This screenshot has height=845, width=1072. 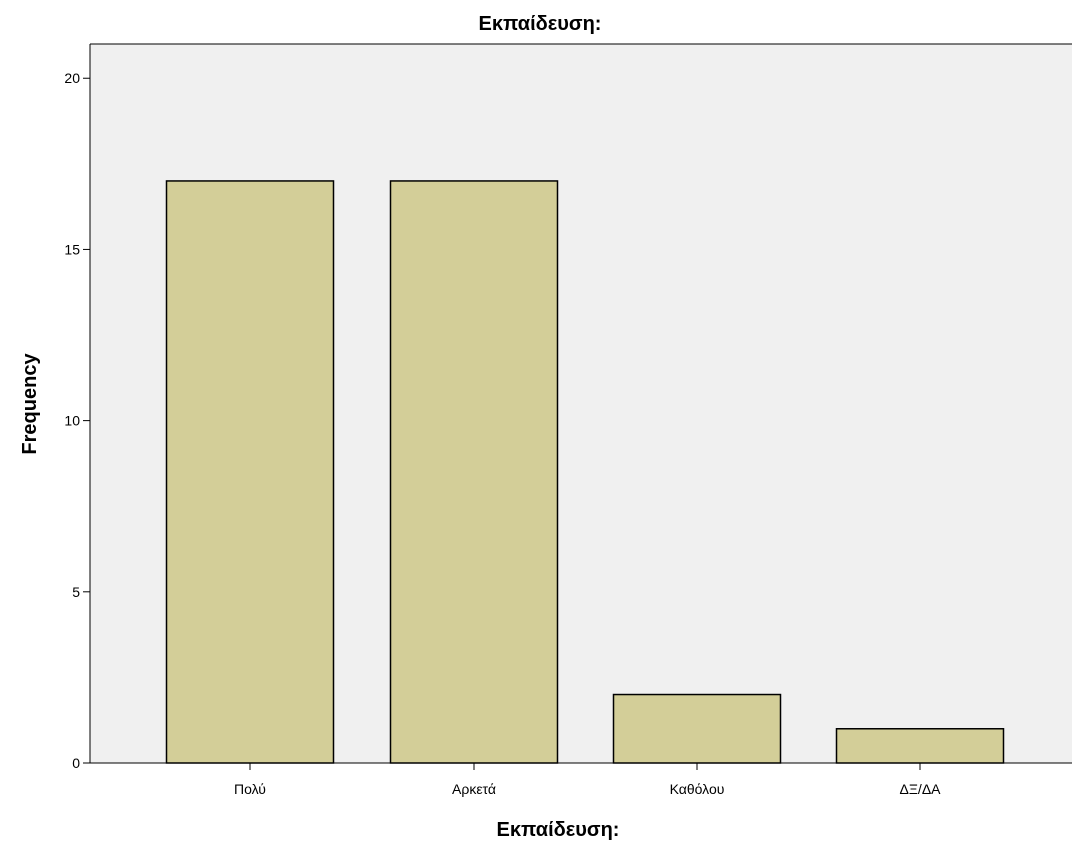 I want to click on x-ticks-group: Πολύ Αρκετά Καθόλου ΔΞ/ΔΑ, so click(x=587, y=780).